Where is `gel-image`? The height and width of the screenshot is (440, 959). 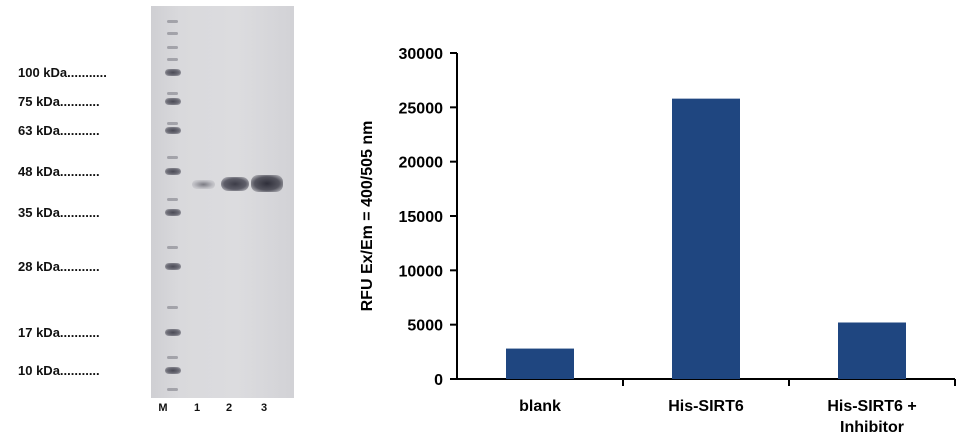 gel-image is located at coordinates (222, 202).